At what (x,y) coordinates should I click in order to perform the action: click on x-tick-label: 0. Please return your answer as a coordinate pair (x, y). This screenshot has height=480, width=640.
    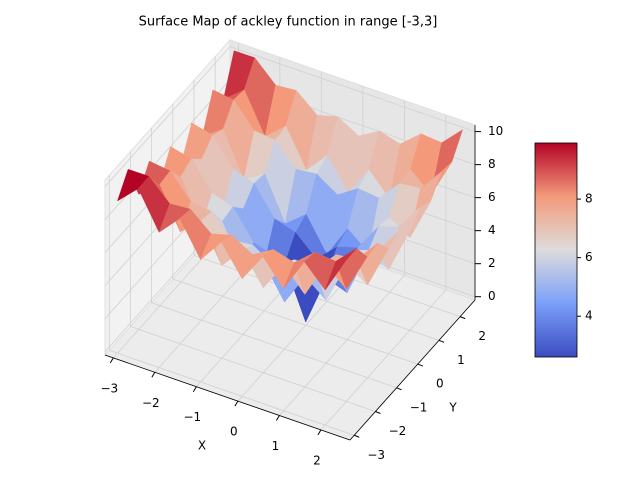
    Looking at the image, I should click on (234, 432).